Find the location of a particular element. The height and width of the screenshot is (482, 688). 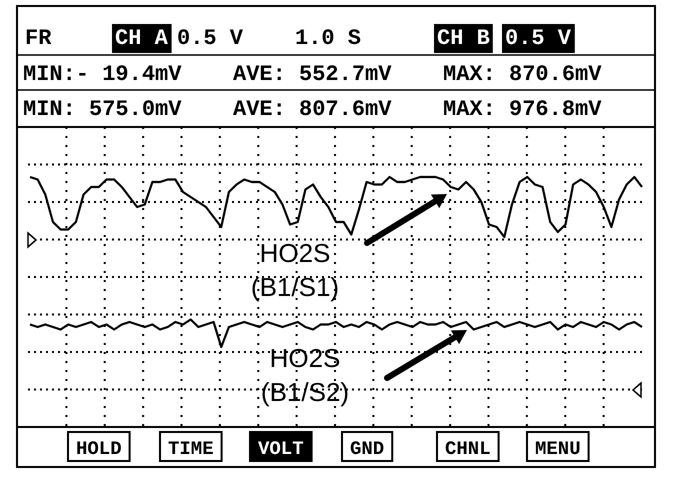

text: CH B is located at coordinates (463, 38).